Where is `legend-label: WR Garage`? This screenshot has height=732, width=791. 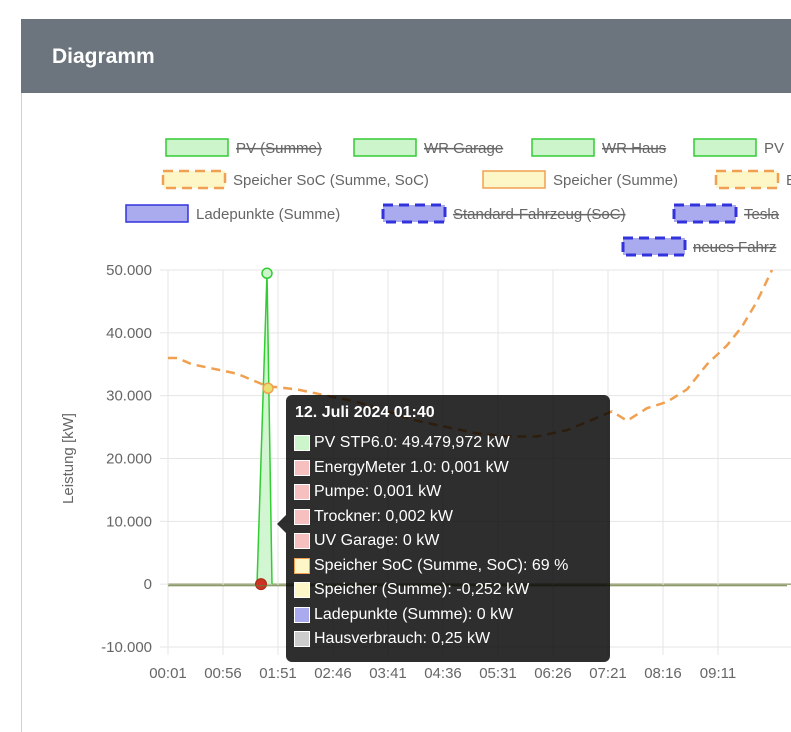
legend-label: WR Garage is located at coordinates (463, 148).